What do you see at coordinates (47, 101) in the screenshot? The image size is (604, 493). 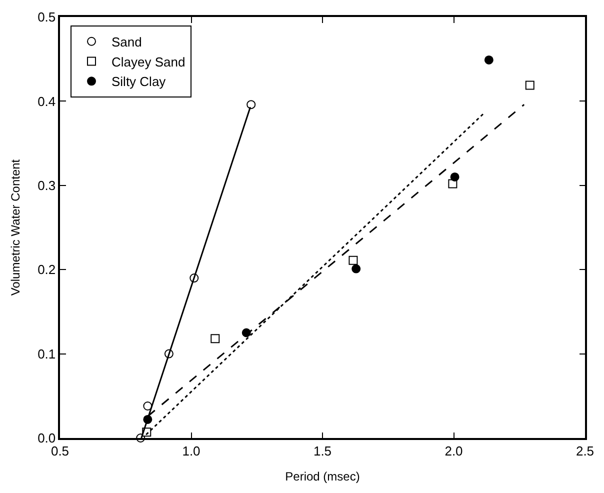 I see `y-tick-label: 0.4` at bounding box center [47, 101].